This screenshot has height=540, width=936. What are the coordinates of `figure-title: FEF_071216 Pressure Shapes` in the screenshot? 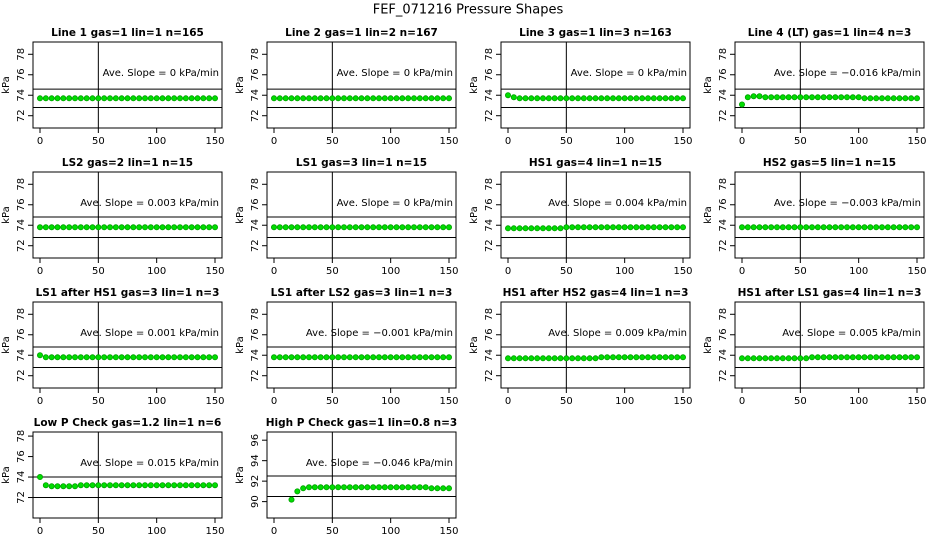 It's located at (468, 10).